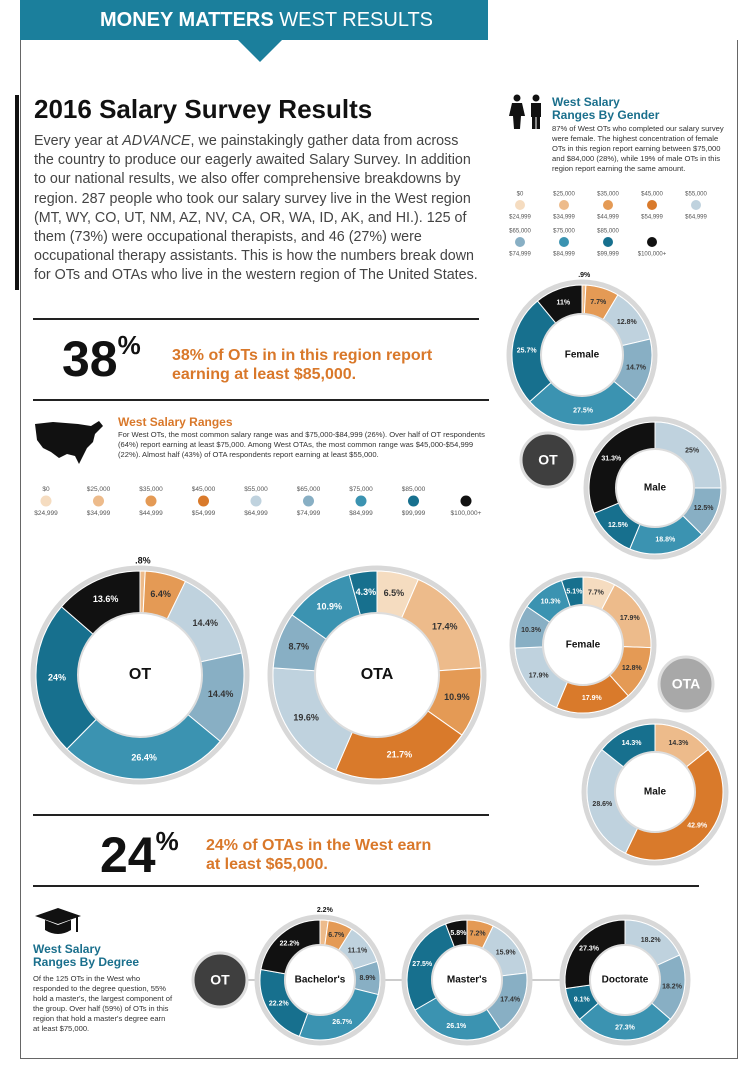 This screenshot has width=752, height=1066. I want to click on slice-label: 28.6%, so click(602, 804).